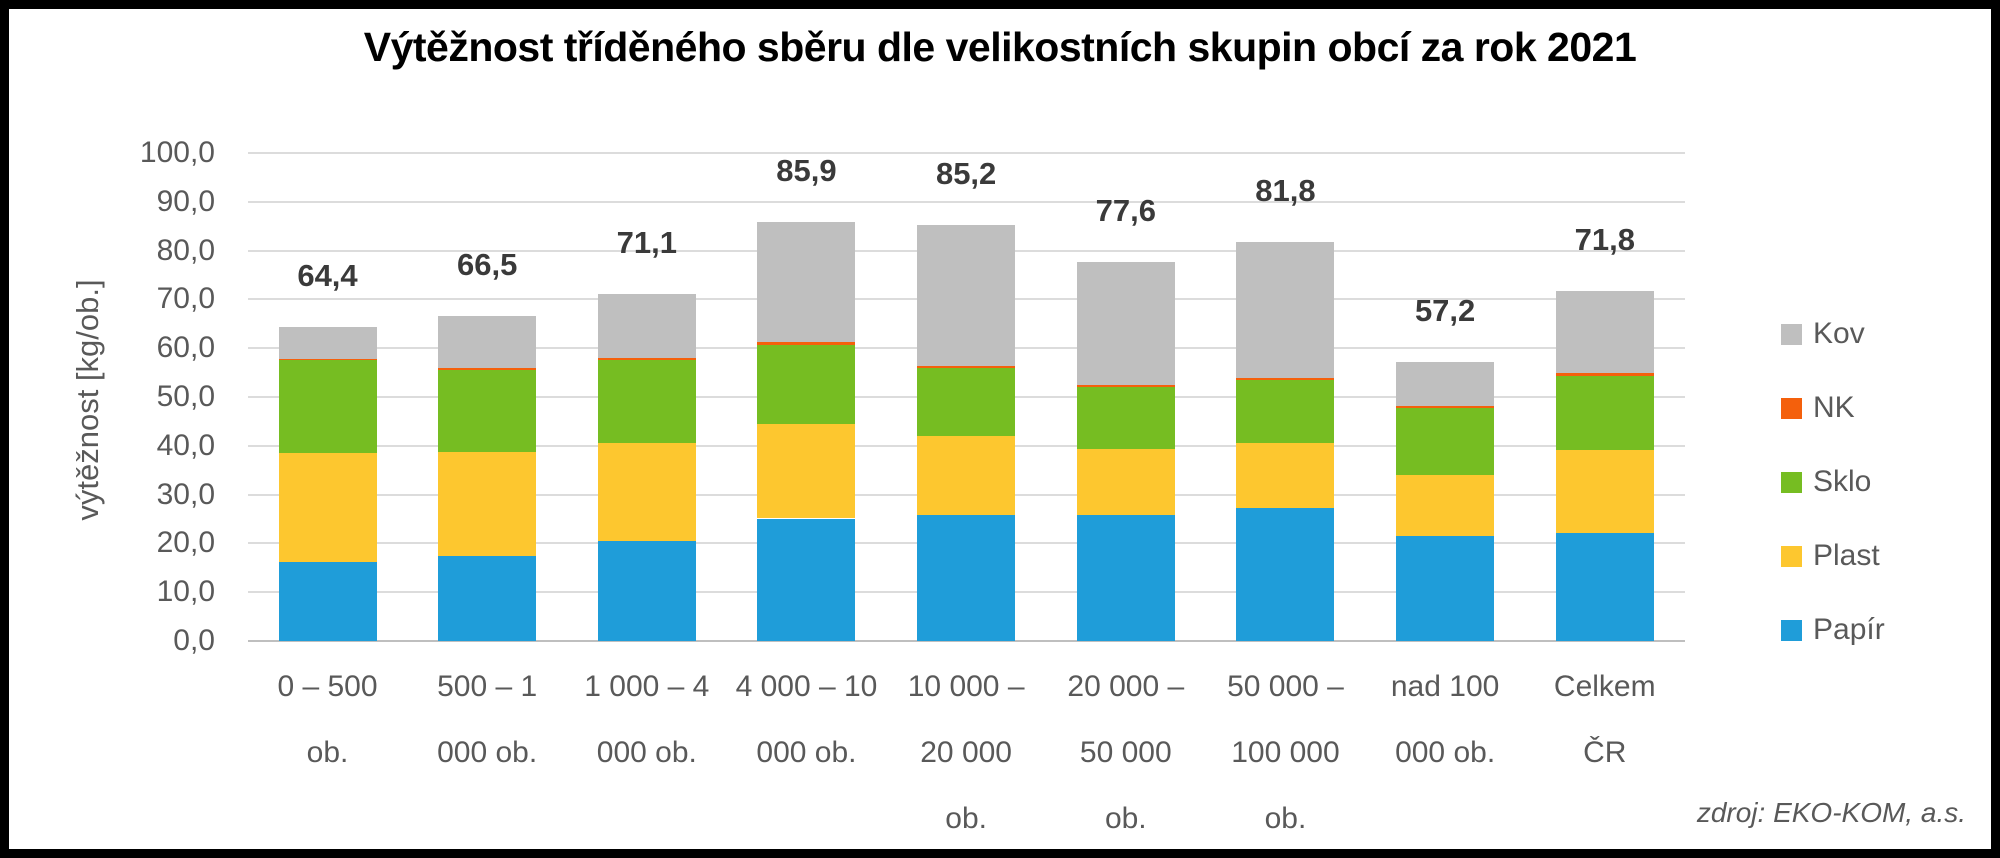 The image size is (2000, 858). I want to click on y-tick-label: 20,0, so click(185, 543).